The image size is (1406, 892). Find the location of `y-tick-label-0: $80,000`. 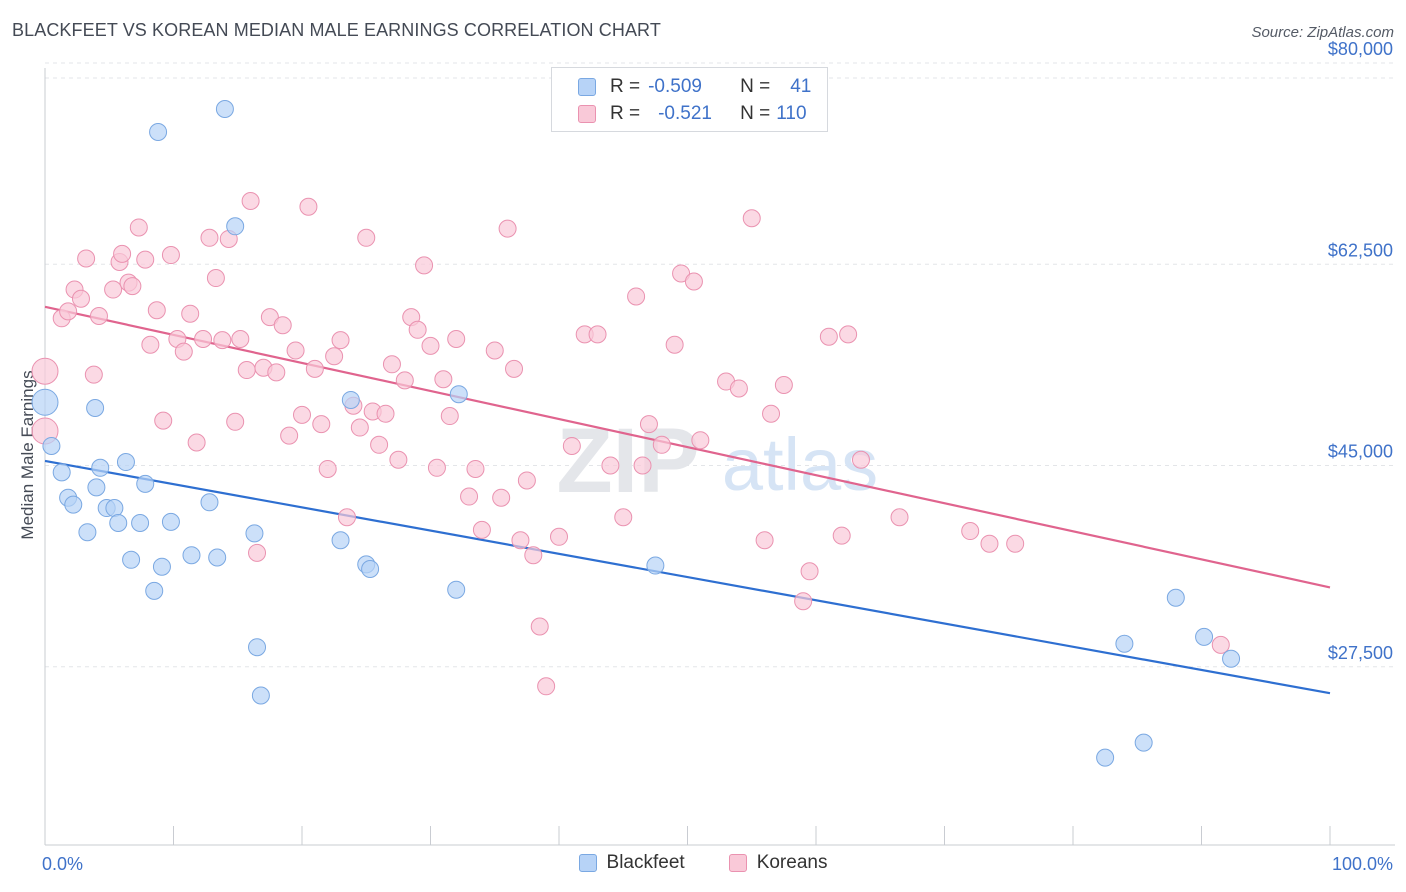

y-tick-label-0: $80,000 is located at coordinates (1360, 49).